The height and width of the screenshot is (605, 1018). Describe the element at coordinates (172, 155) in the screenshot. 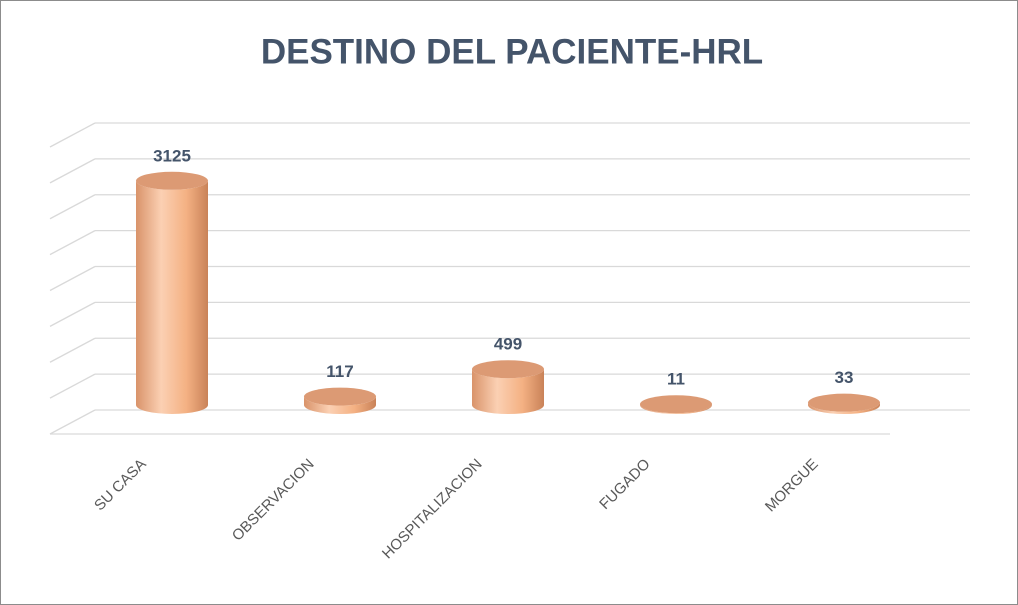

I see `data-label: 3125` at that location.